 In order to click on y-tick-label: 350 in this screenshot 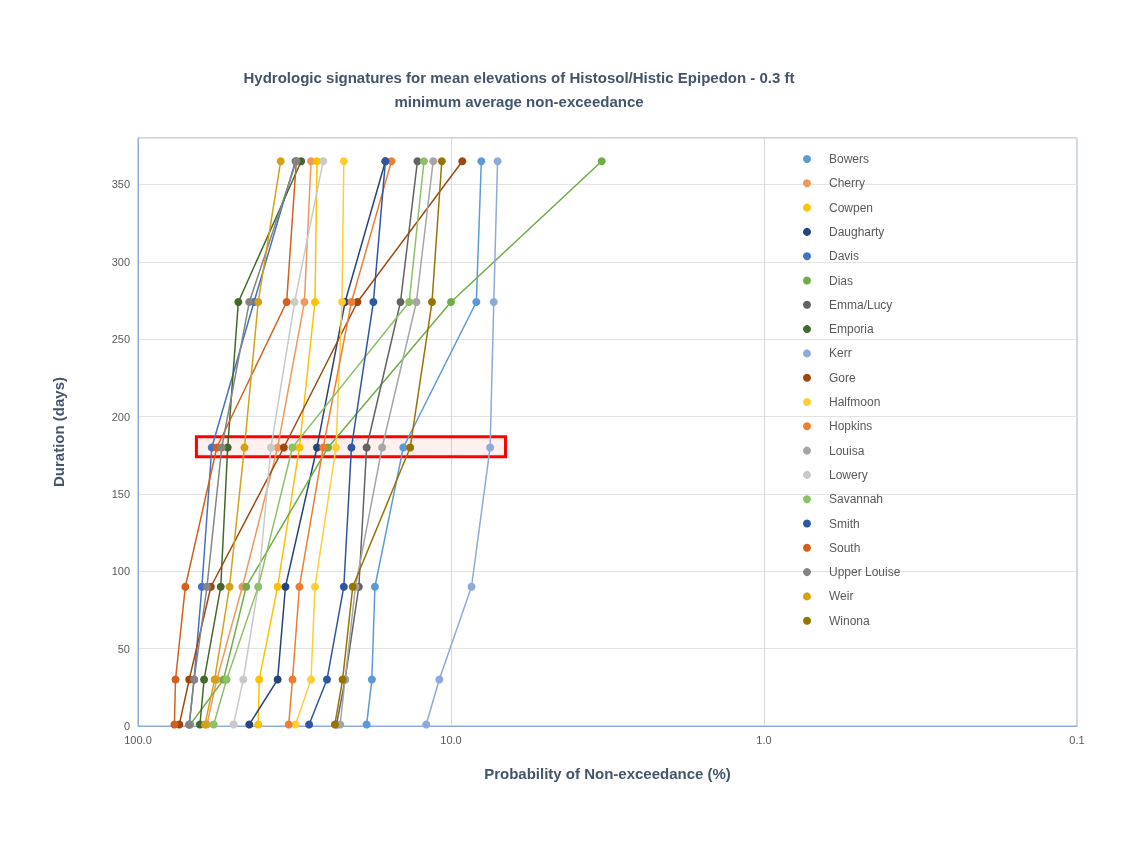, I will do `click(120, 184)`.